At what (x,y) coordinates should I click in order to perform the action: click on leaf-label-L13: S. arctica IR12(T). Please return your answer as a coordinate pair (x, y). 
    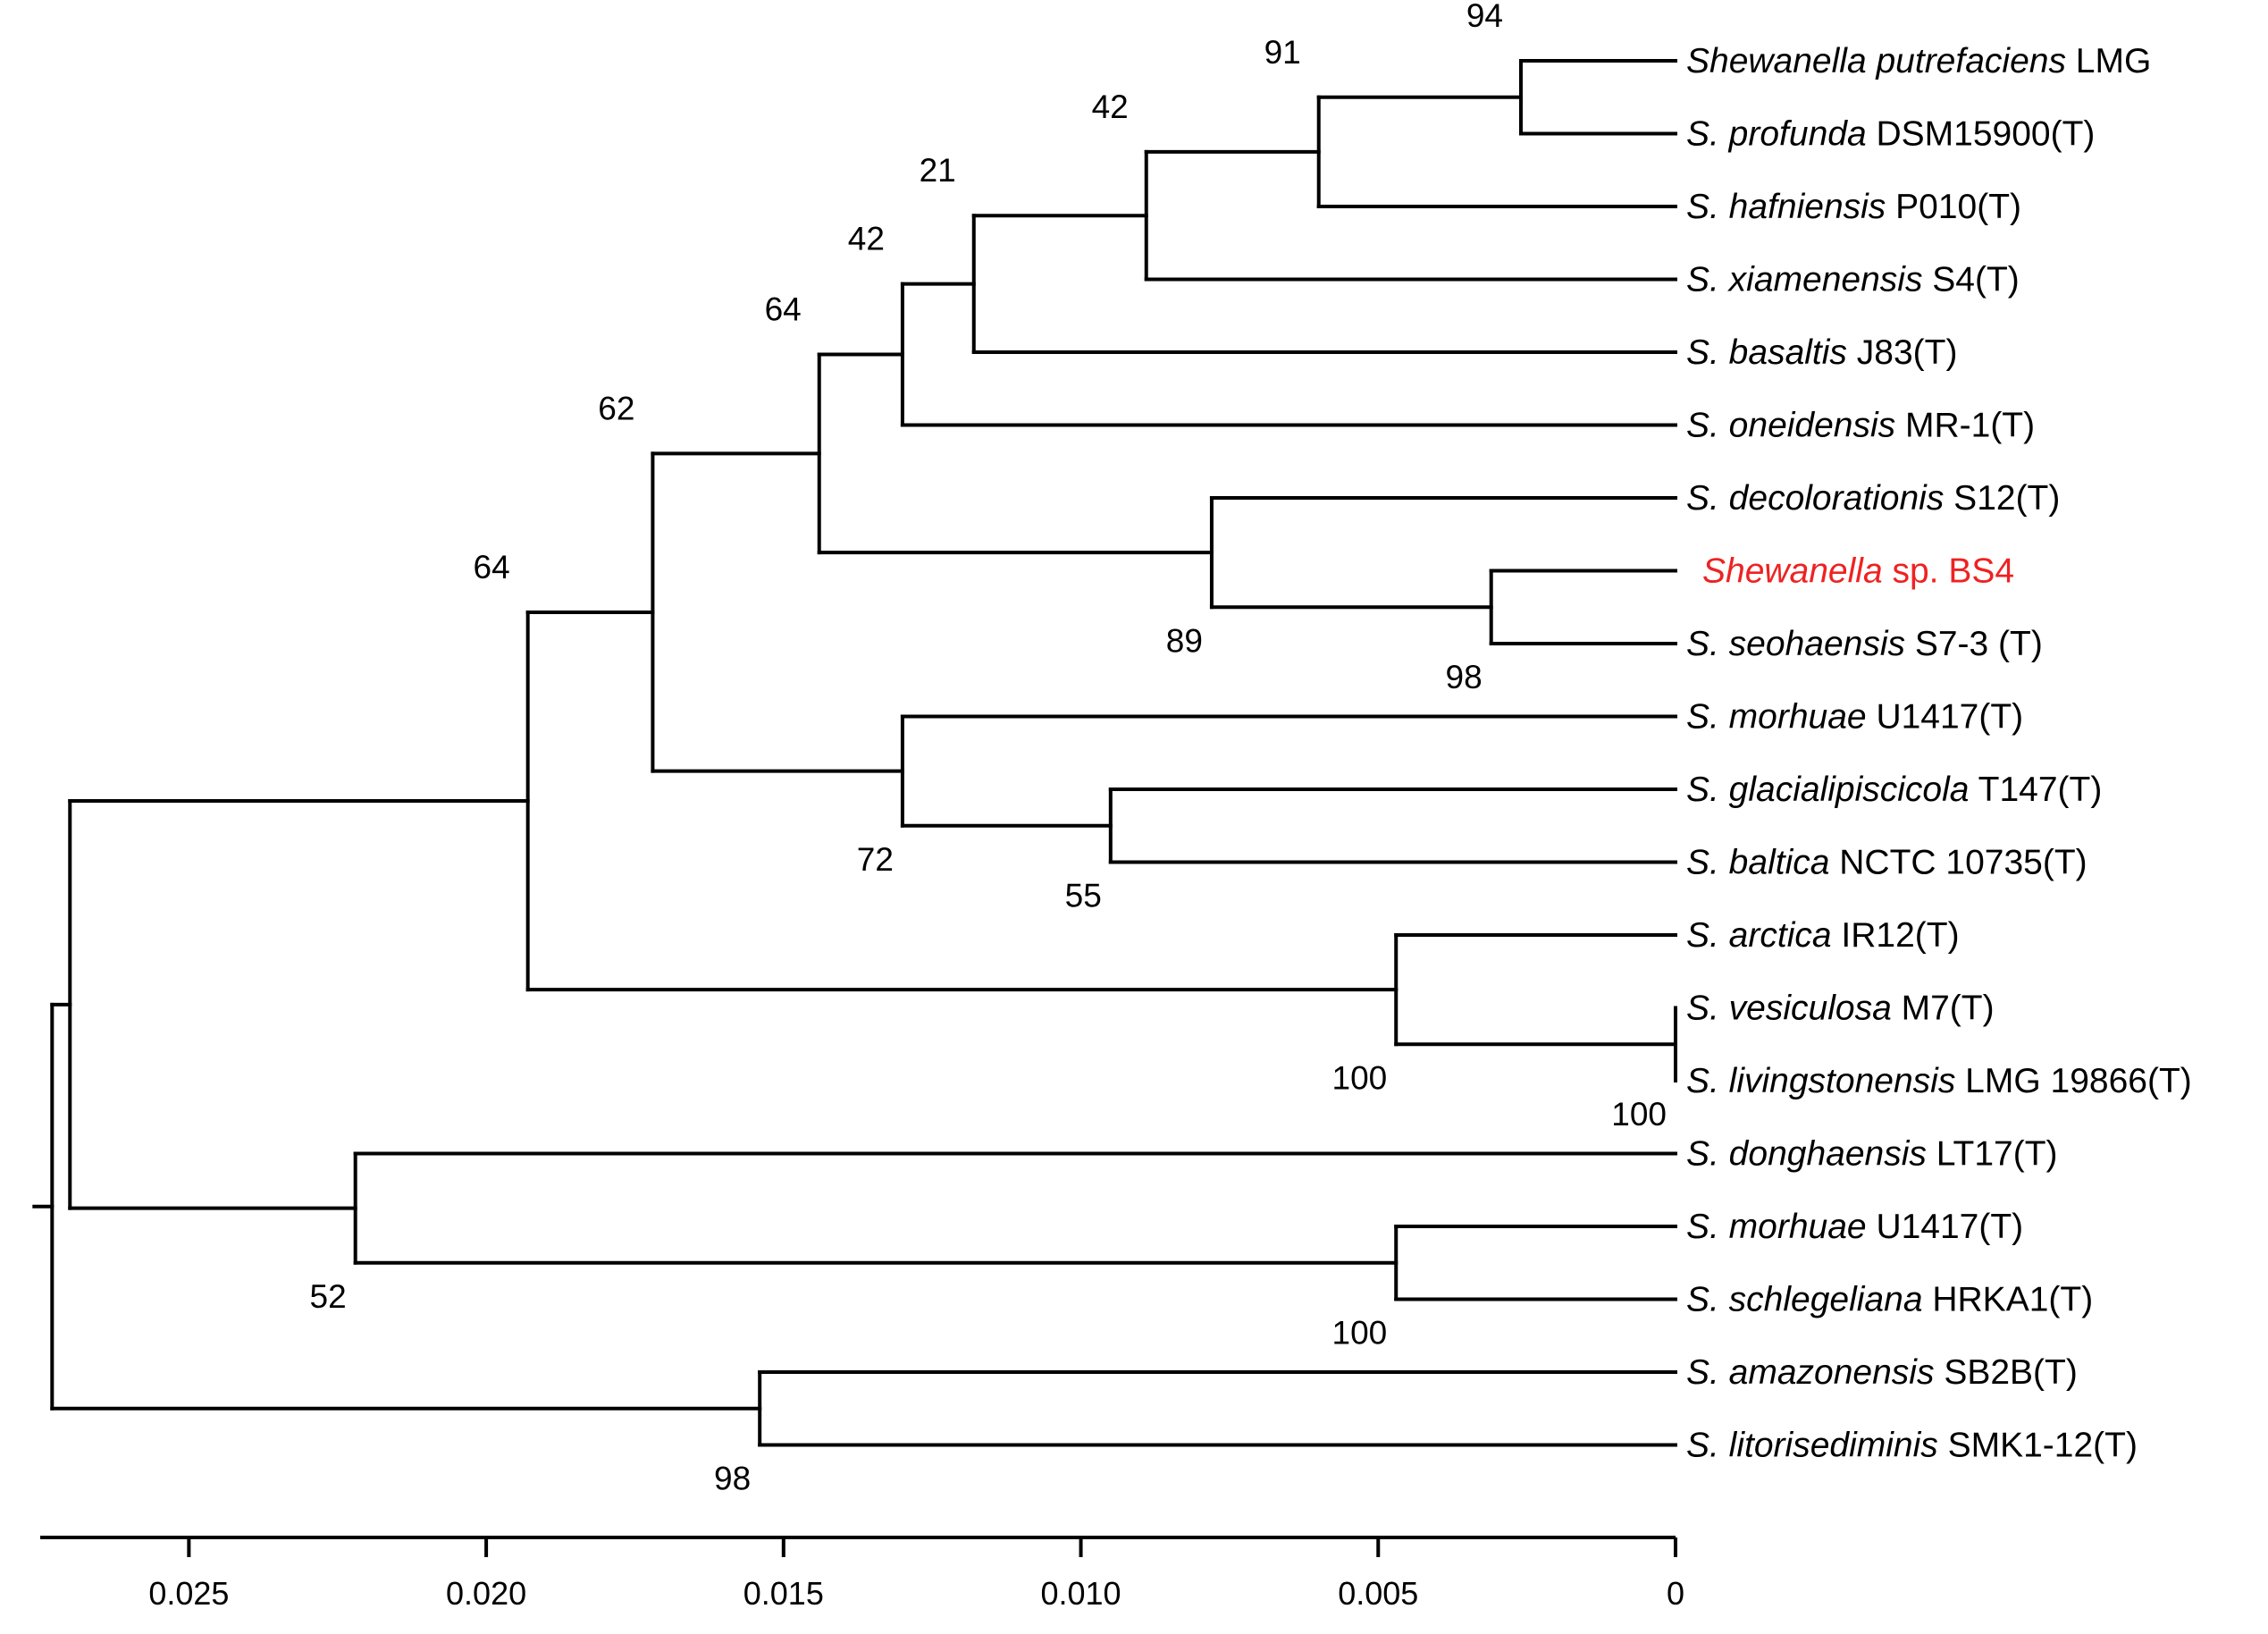
    Looking at the image, I should click on (1823, 936).